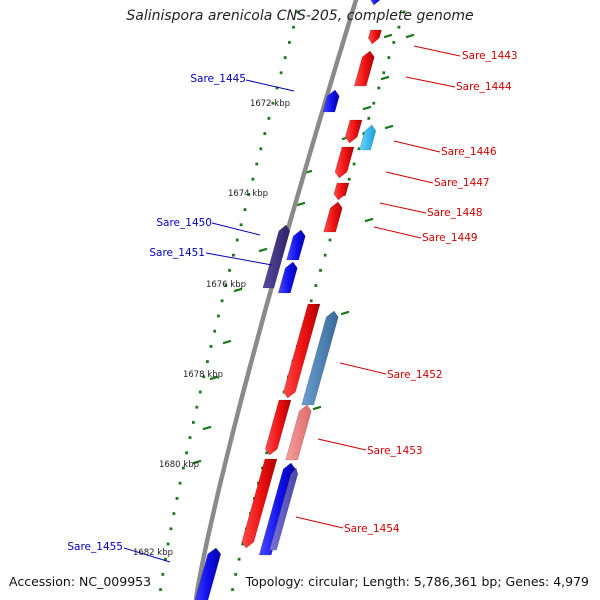  What do you see at coordinates (395, 451) in the screenshot?
I see `gene-label-right: Sare_1453` at bounding box center [395, 451].